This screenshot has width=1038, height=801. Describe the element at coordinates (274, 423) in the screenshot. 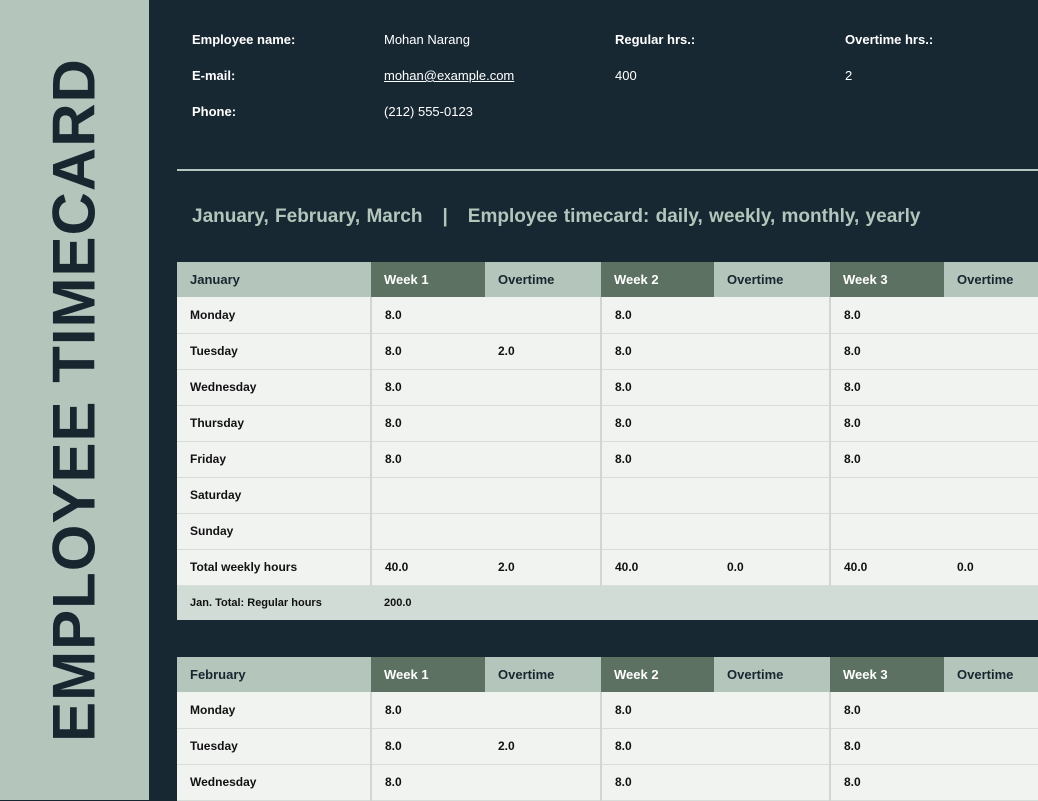

I see `day-label: Thursday` at that location.